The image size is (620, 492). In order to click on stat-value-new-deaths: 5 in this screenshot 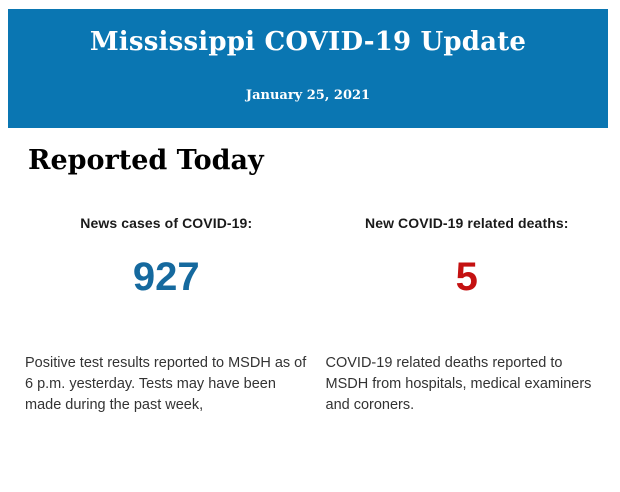, I will do `click(466, 277)`.